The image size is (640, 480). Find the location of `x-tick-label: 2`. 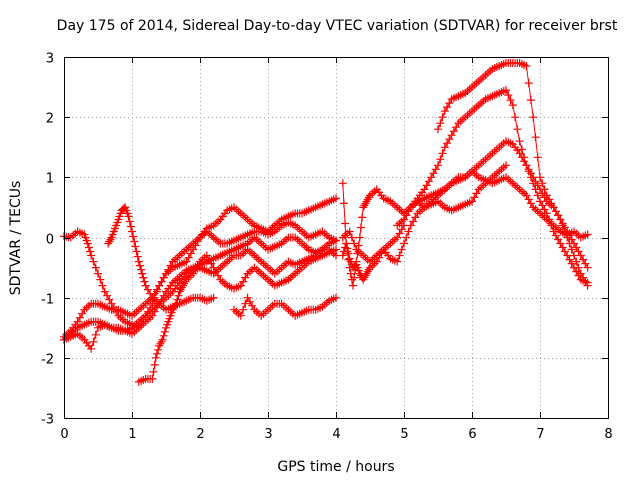

x-tick-label: 2 is located at coordinates (200, 434).